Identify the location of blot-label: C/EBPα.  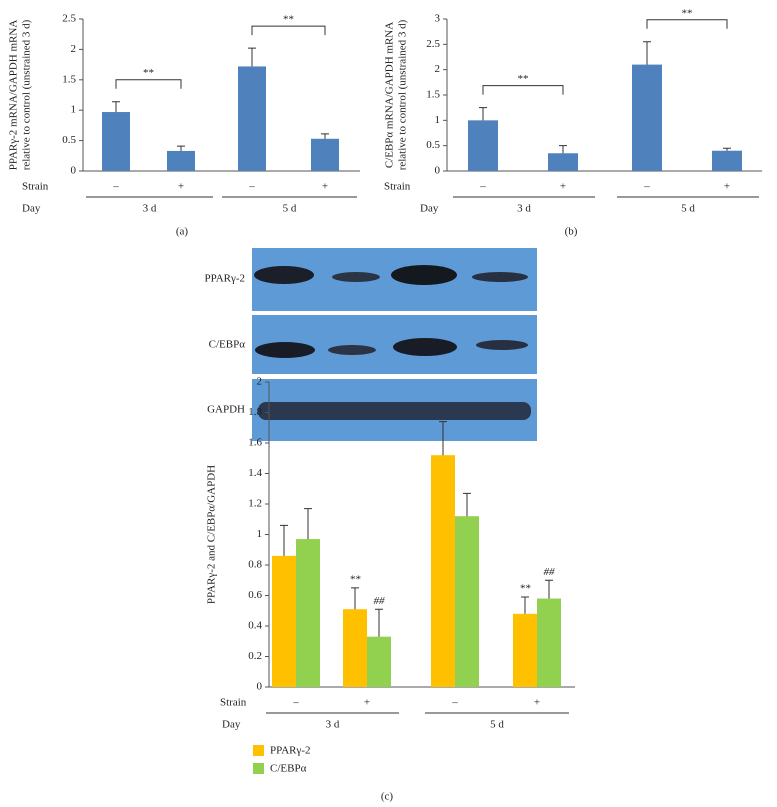
(227, 345).